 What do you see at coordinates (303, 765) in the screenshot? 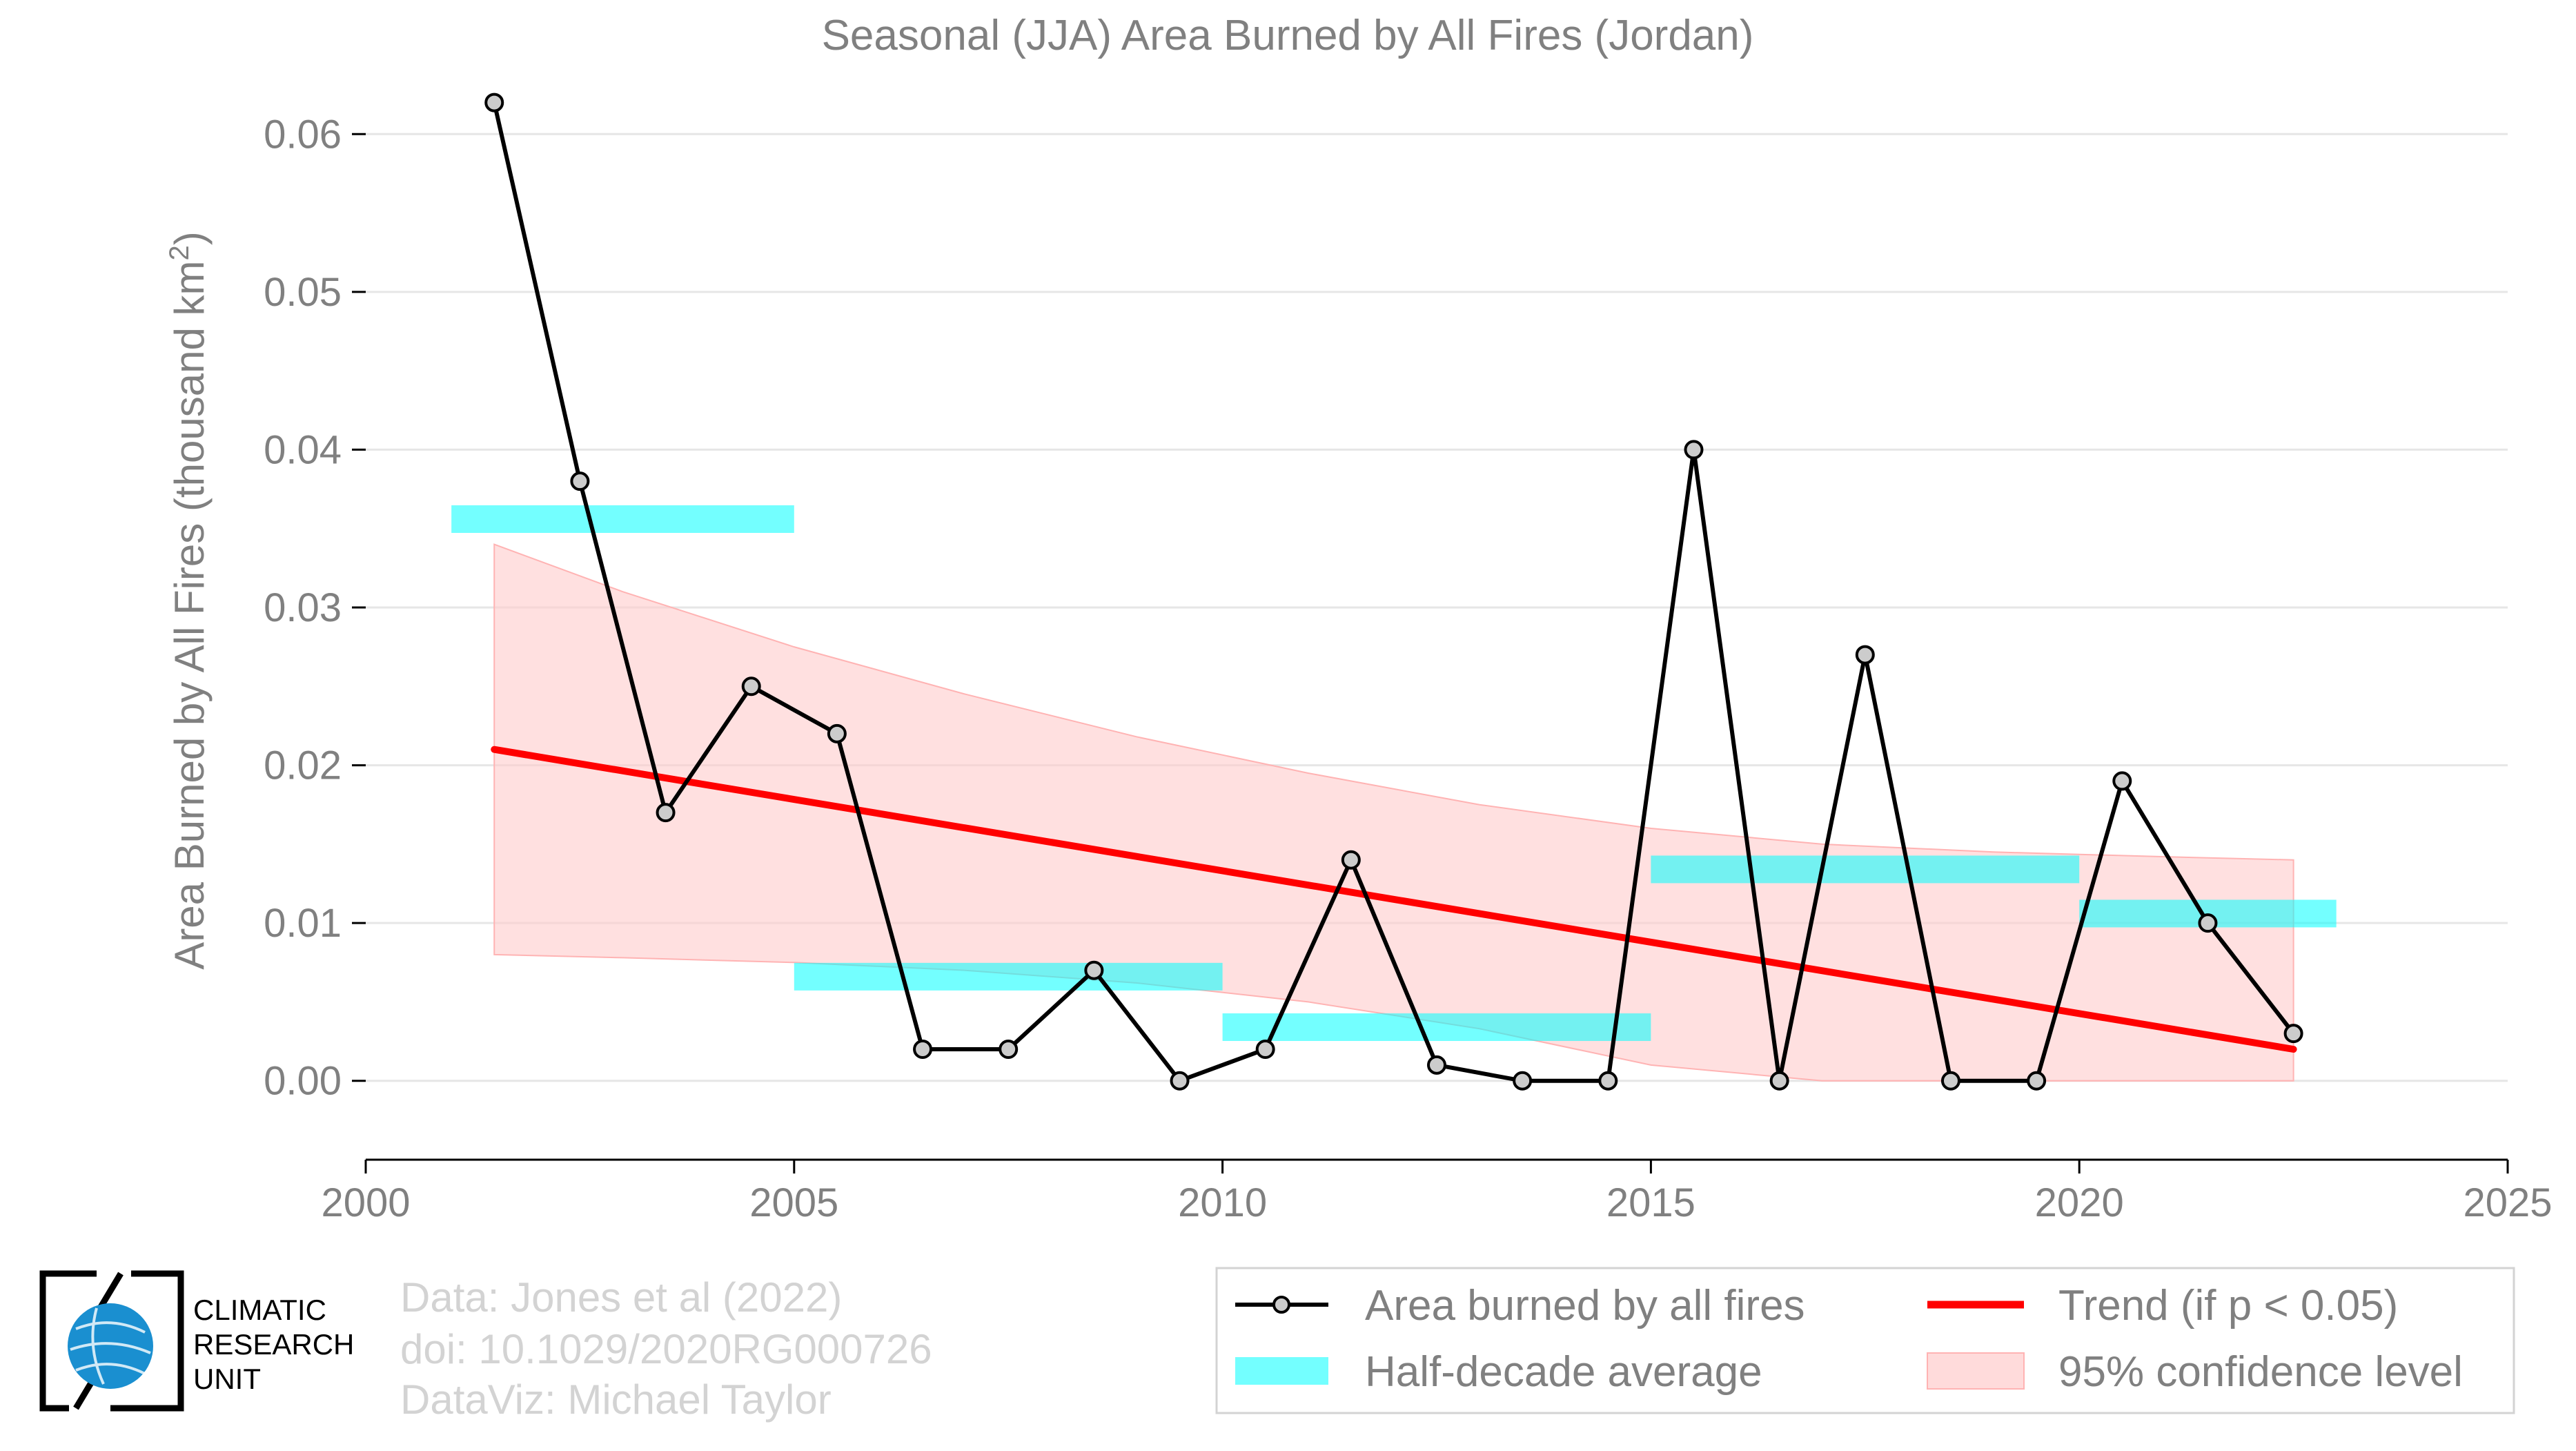
I see `y-tick-label: 0.02` at bounding box center [303, 765].